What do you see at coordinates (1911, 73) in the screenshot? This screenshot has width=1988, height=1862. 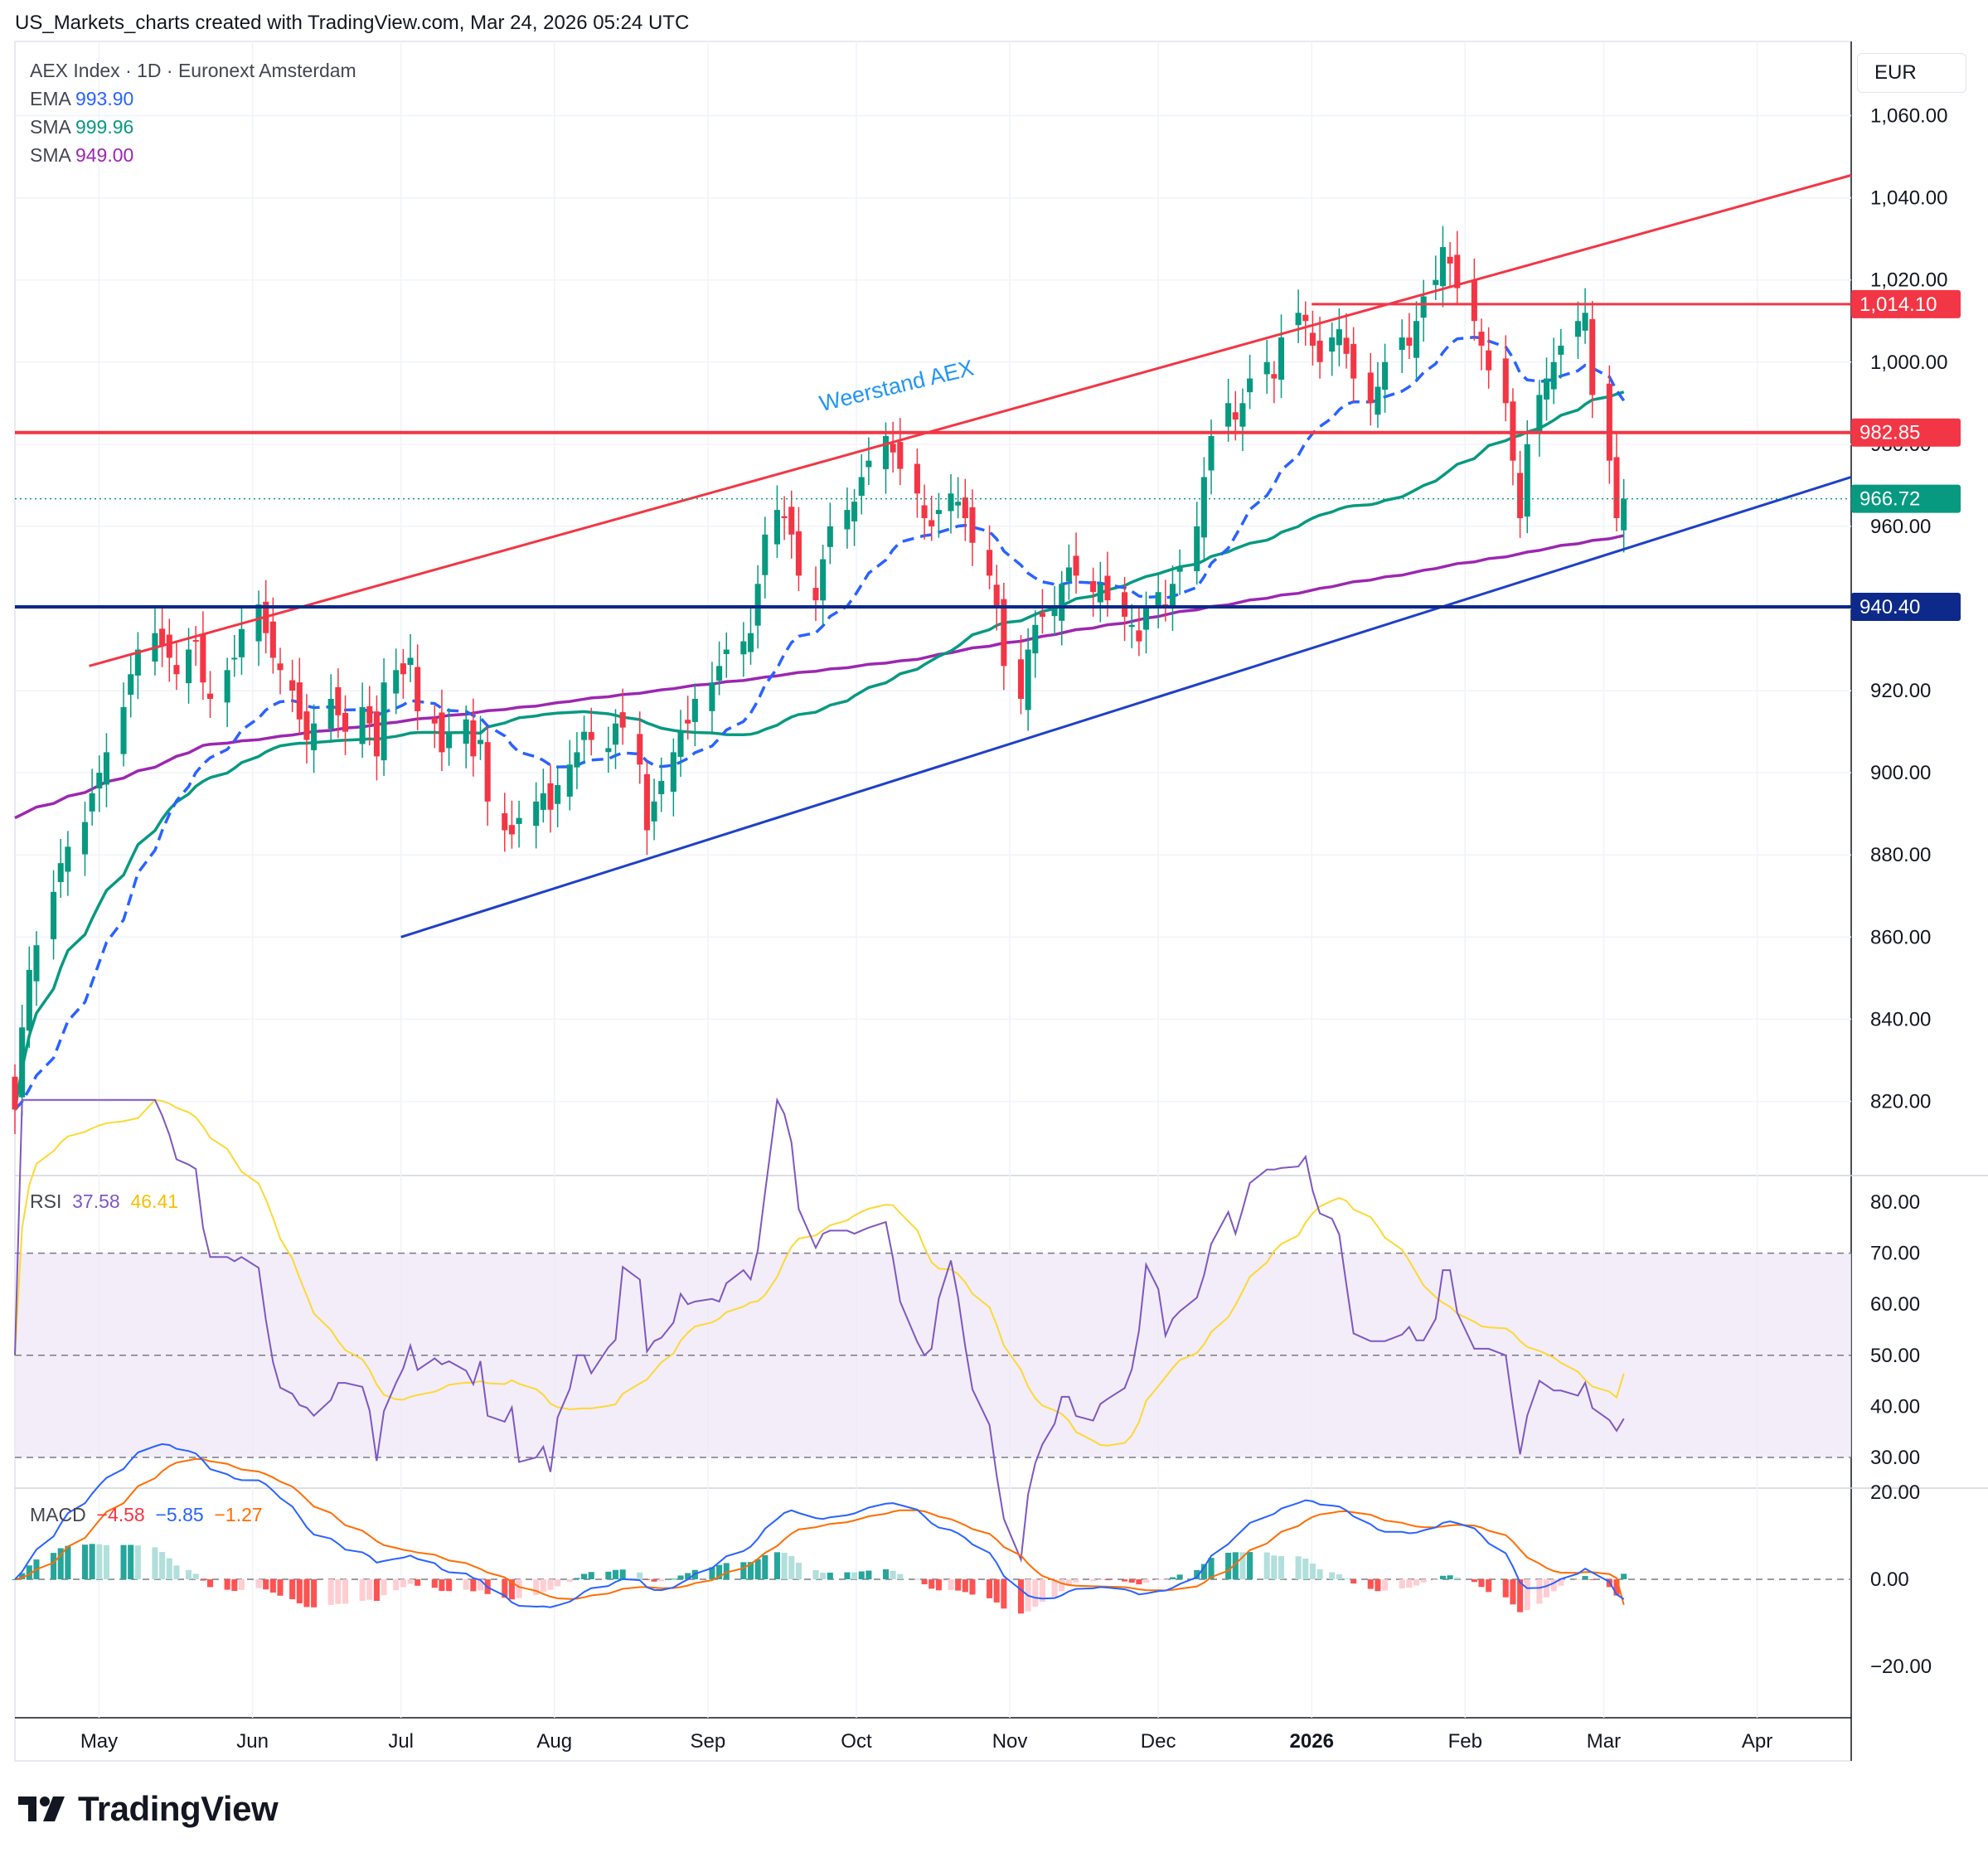 I see `currency-selector: EUR` at bounding box center [1911, 73].